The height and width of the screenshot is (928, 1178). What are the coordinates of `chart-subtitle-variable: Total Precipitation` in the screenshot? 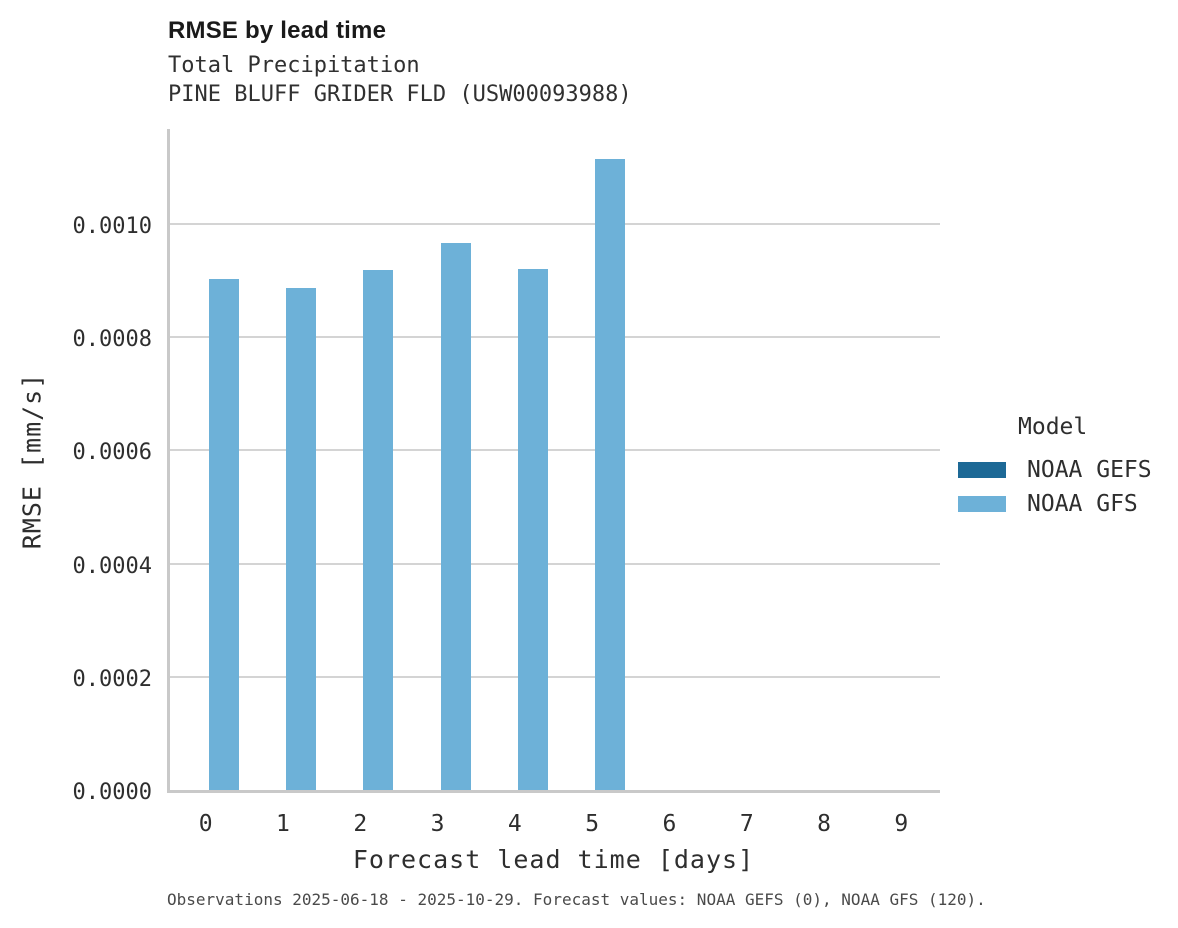 It's located at (294, 65).